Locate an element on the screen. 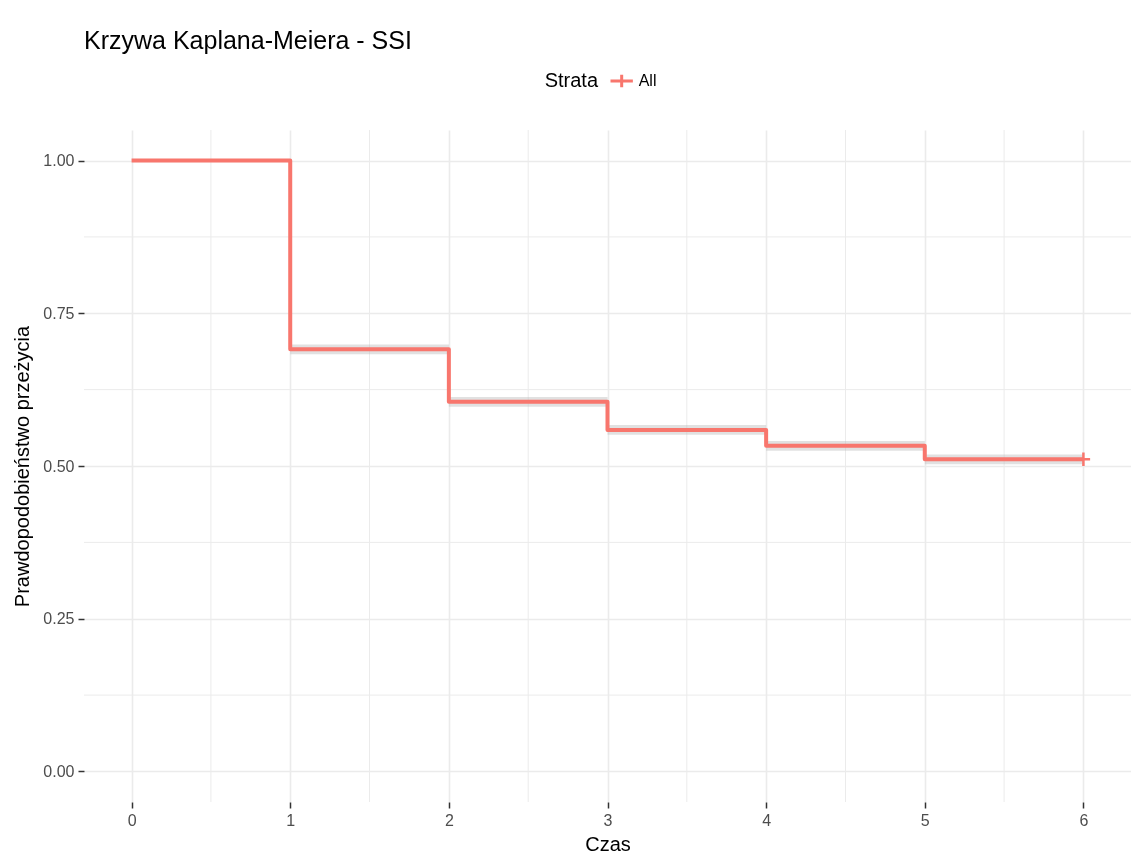  y-tick-label: 0.50 is located at coordinates (59, 466).